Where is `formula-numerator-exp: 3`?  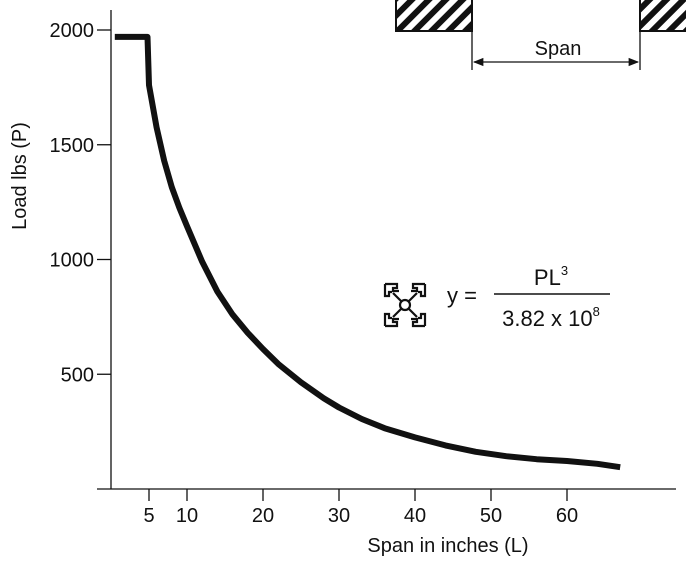
formula-numerator-exp: 3 is located at coordinates (564, 270).